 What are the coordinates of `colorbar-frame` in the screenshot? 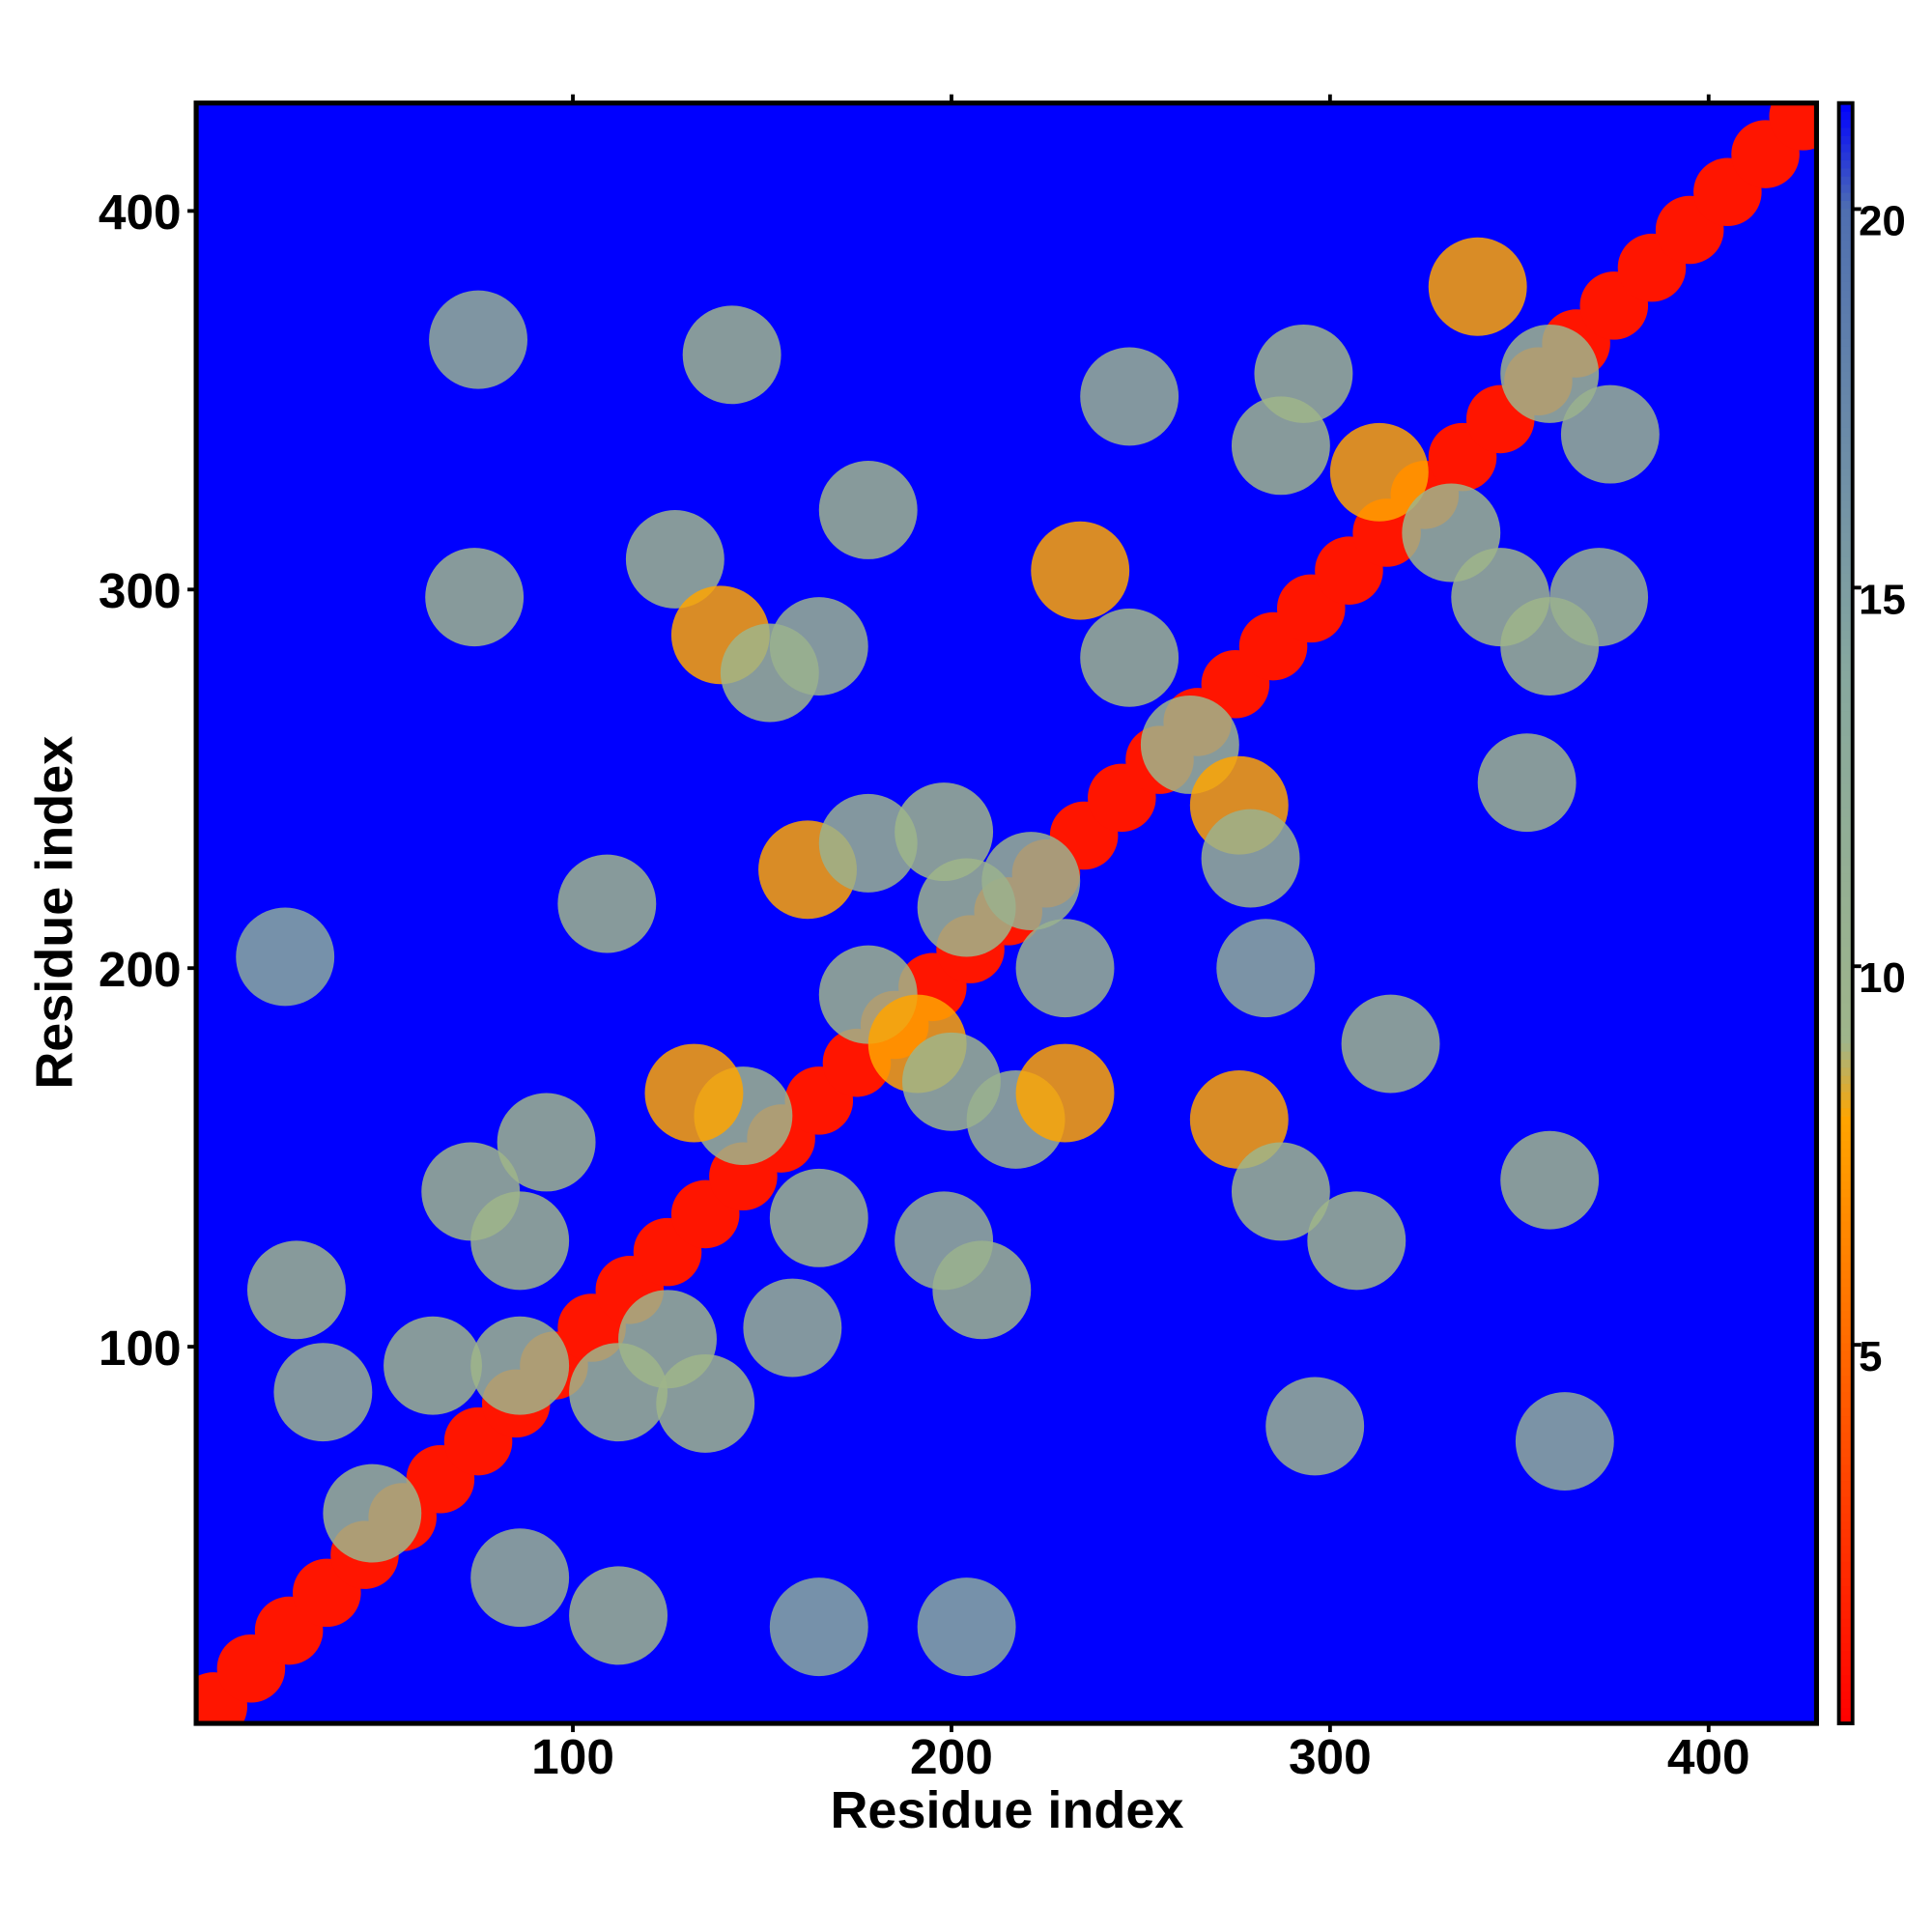 It's located at (1845, 912).